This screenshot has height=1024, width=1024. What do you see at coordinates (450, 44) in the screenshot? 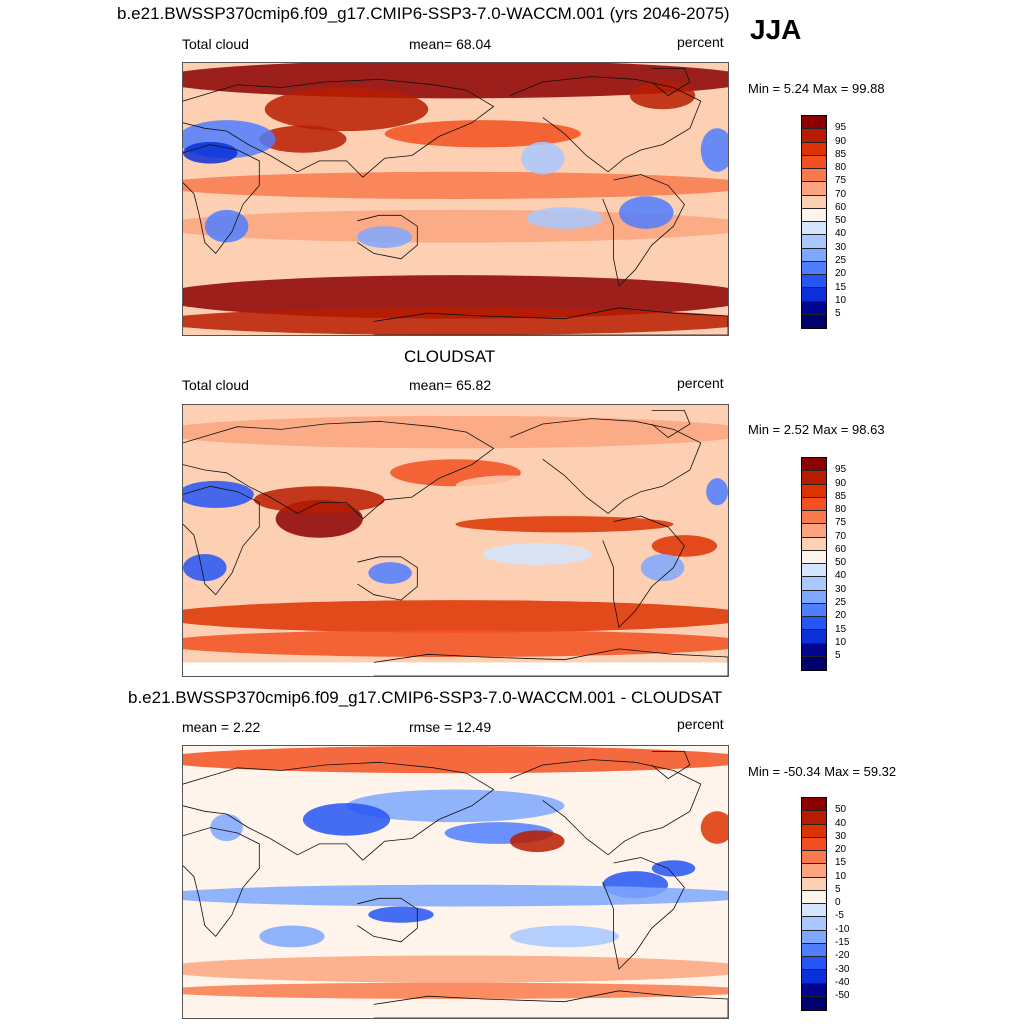
I see `panel1-mean-label: mean= 68.04` at bounding box center [450, 44].